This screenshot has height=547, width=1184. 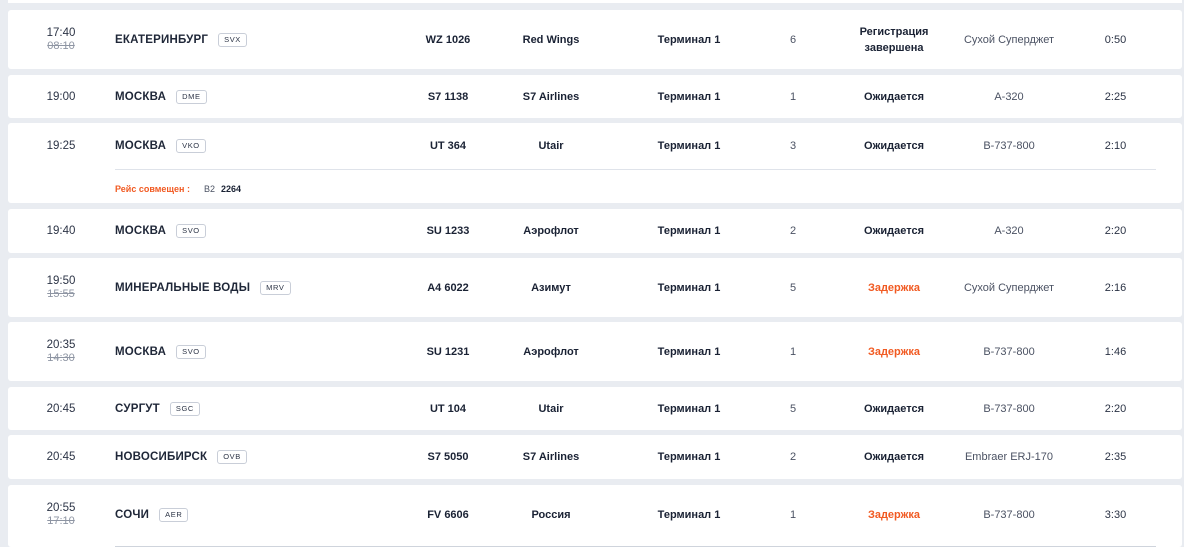 What do you see at coordinates (260, 514) in the screenshot?
I see `destination-cell: СОЧИ AER` at bounding box center [260, 514].